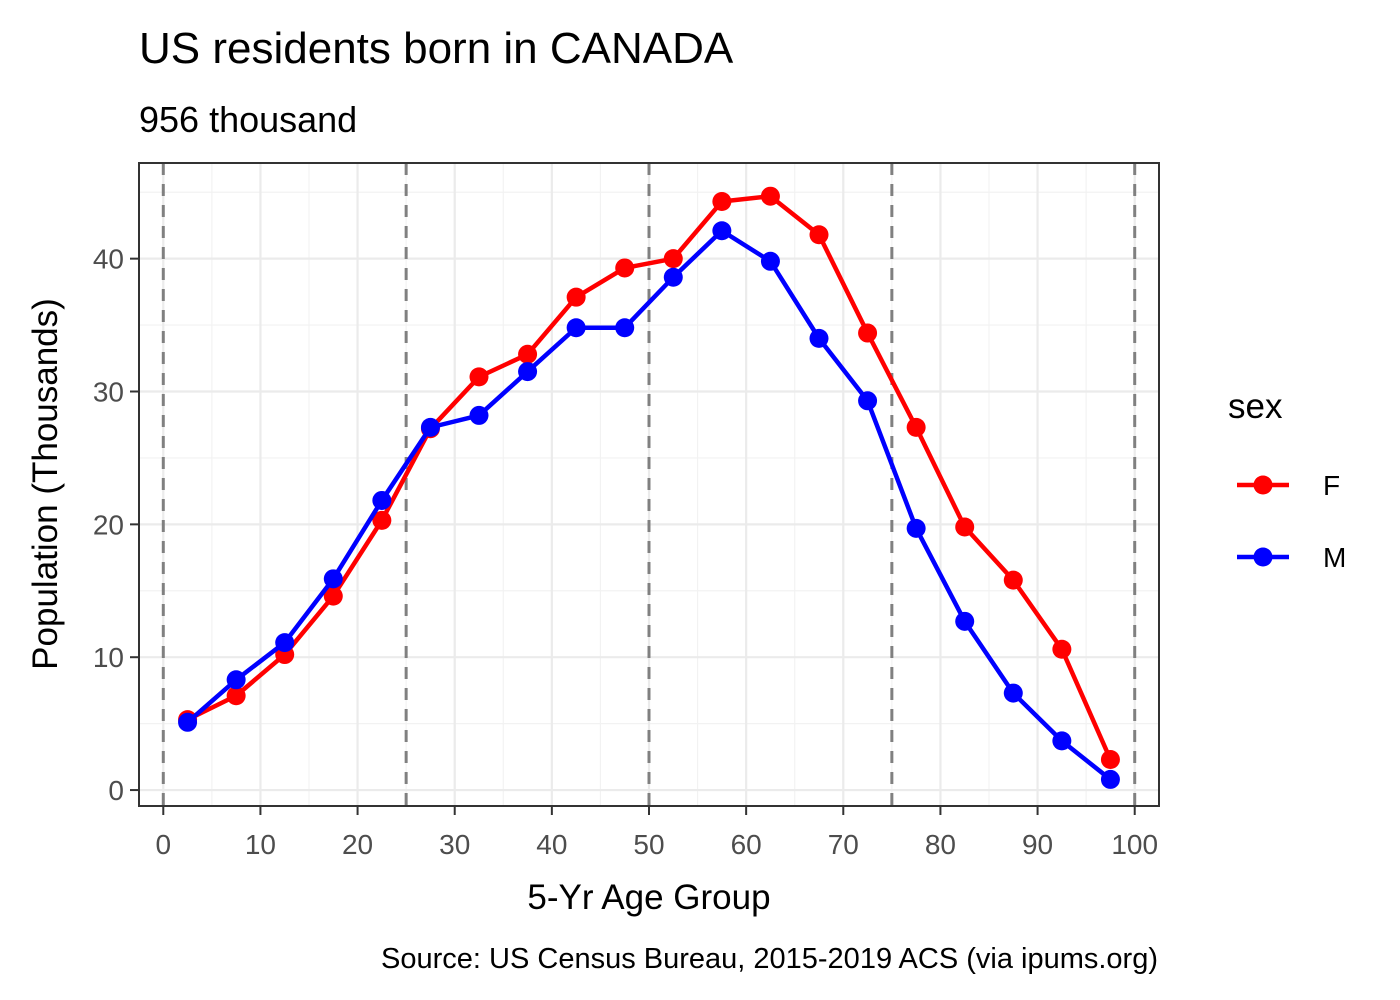 Image resolution: width=1400 pixels, height=1000 pixels. I want to click on x-tick-label: 100, so click(1134, 844).